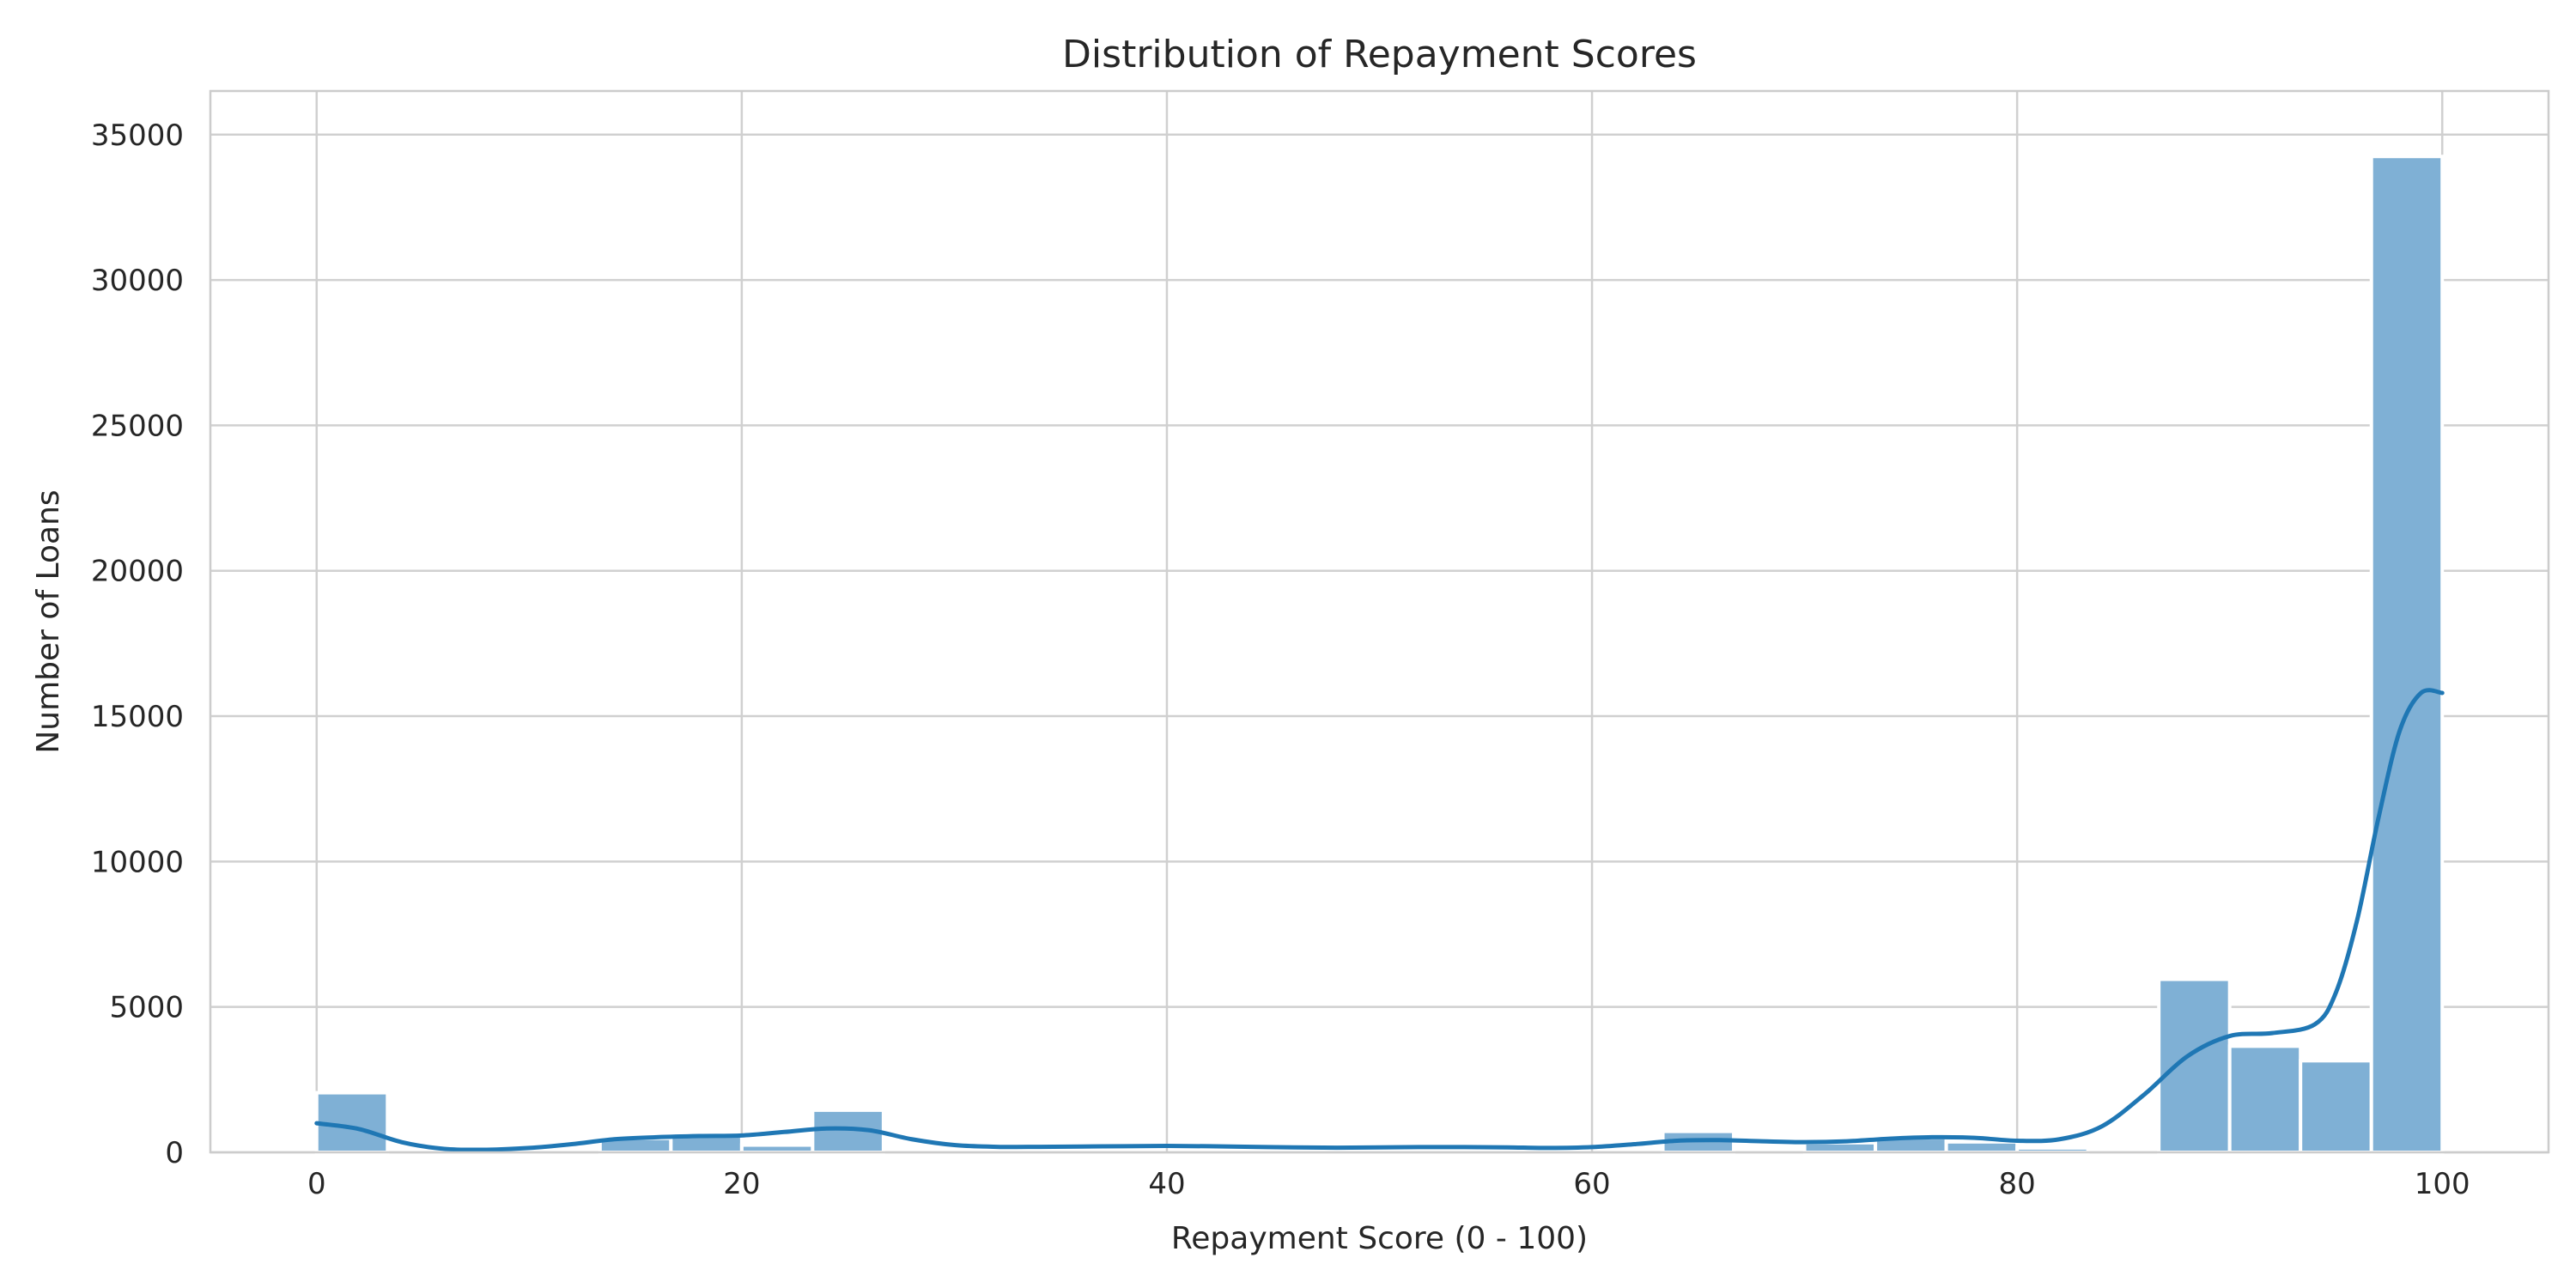 The height and width of the screenshot is (1288, 2576). What do you see at coordinates (1166, 1184) in the screenshot?
I see `x-tick-label: 40` at bounding box center [1166, 1184].